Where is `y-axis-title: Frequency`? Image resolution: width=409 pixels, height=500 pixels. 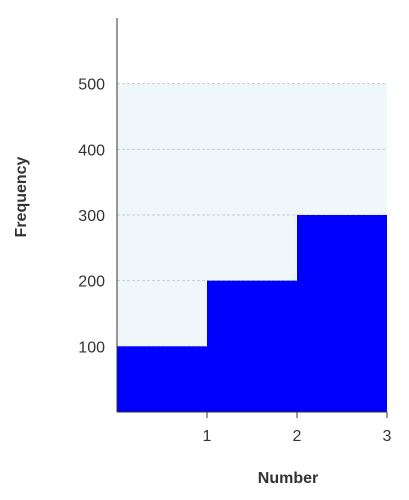 y-axis-title: Frequency is located at coordinates (21, 196).